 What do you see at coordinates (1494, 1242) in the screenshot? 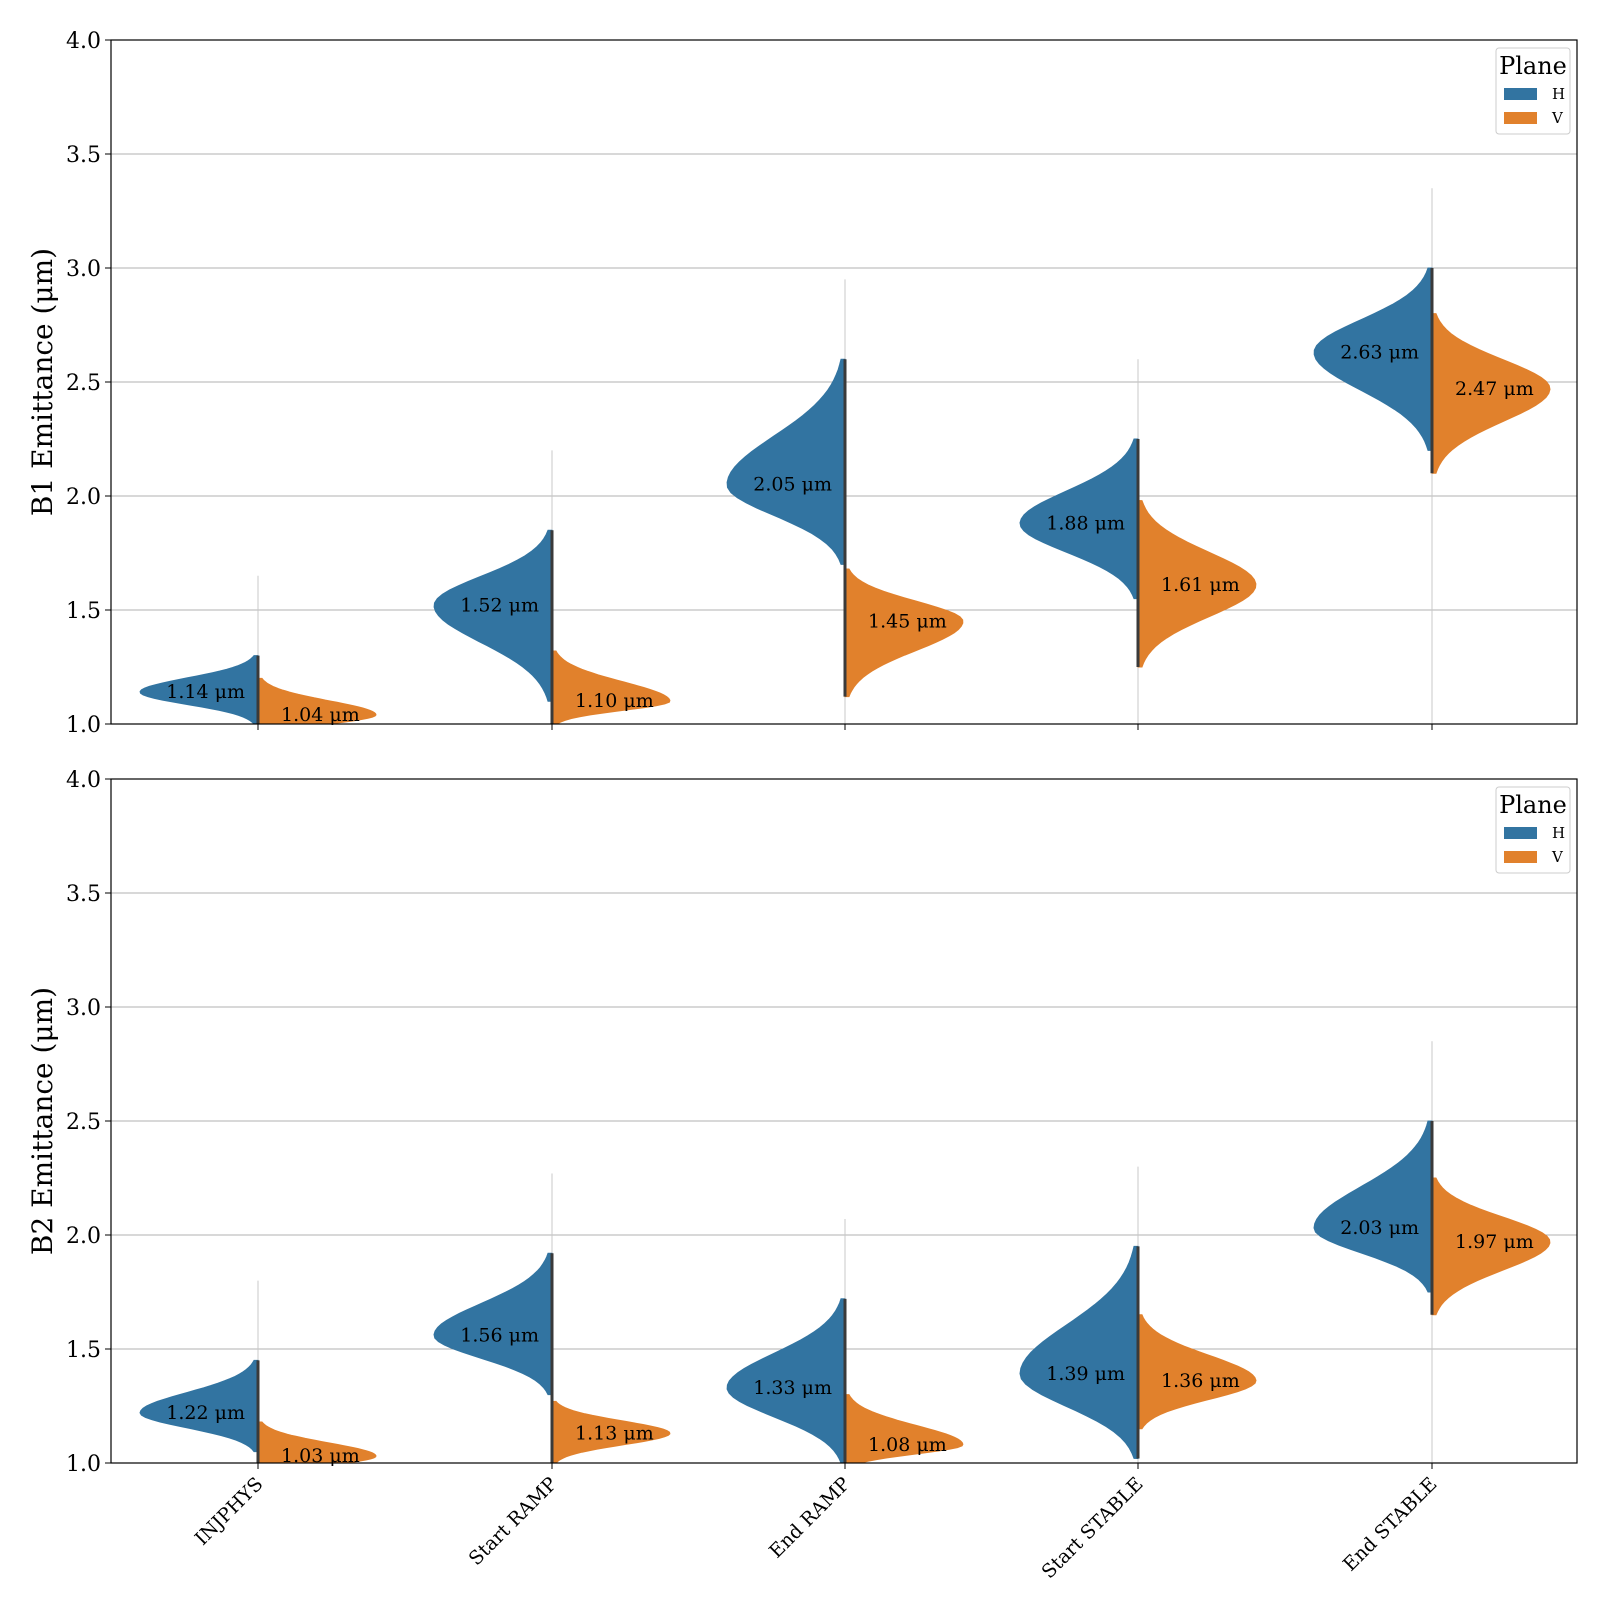
I see `median-label-v: 1.97 μm` at bounding box center [1494, 1242].